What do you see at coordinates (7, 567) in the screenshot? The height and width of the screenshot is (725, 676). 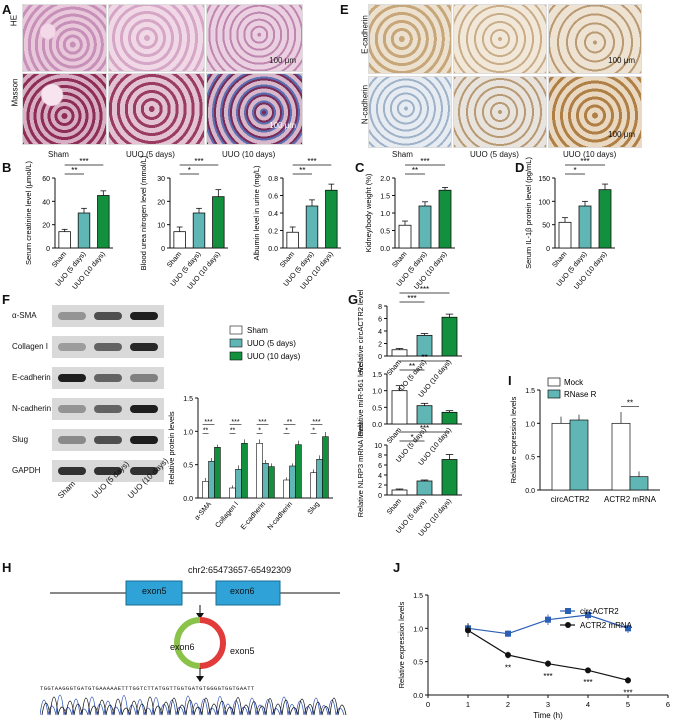 I see `panel-letter-h: H` at bounding box center [7, 567].